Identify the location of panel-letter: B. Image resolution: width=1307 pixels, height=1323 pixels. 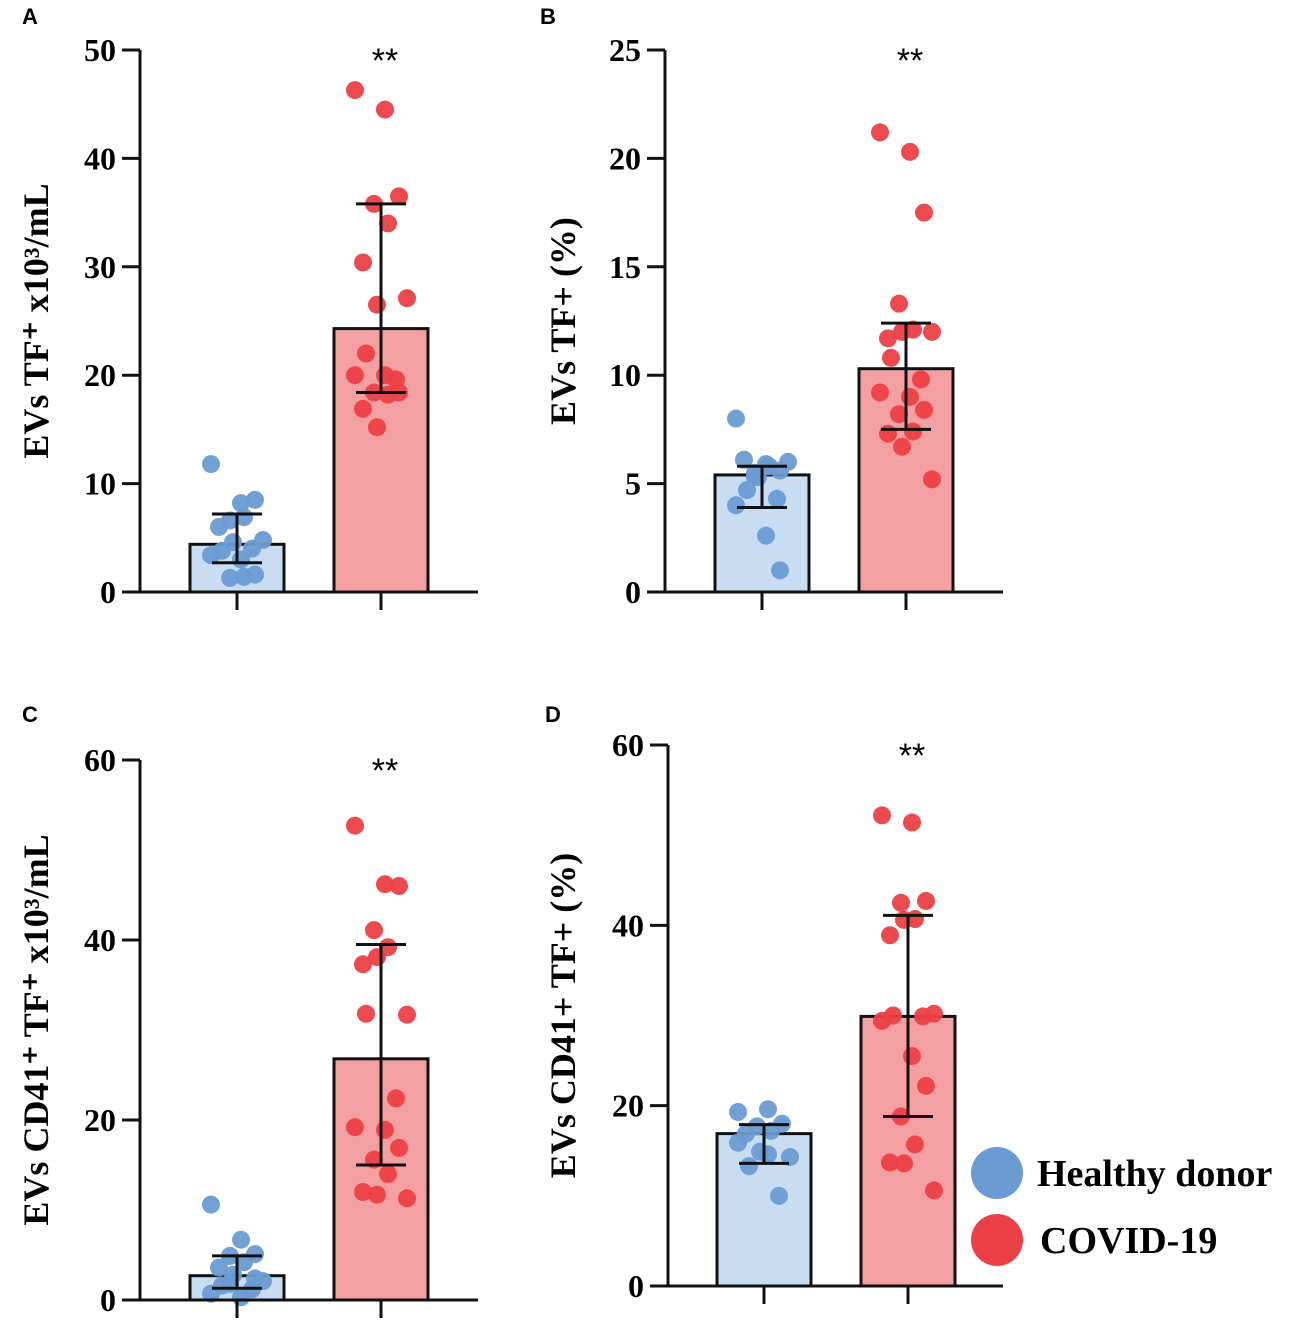
(548, 16).